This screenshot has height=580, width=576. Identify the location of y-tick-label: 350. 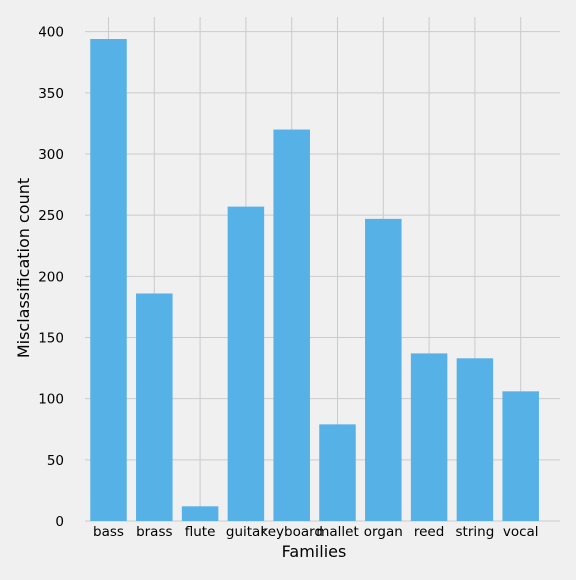
(51, 94).